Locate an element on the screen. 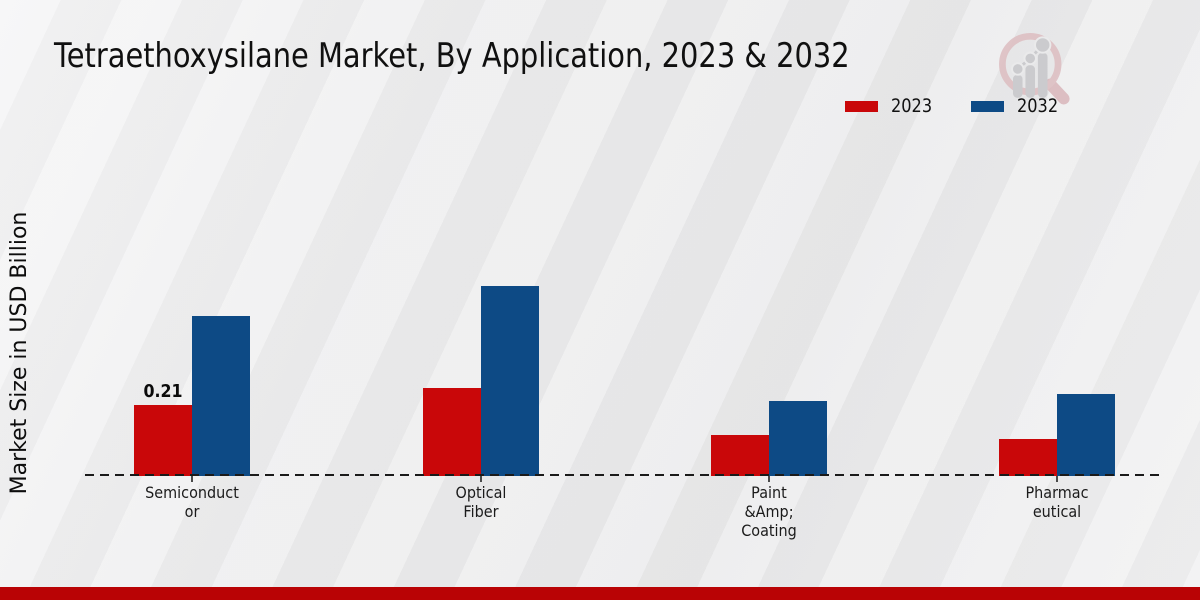  category-label-line: eutical is located at coordinates (1057, 511).